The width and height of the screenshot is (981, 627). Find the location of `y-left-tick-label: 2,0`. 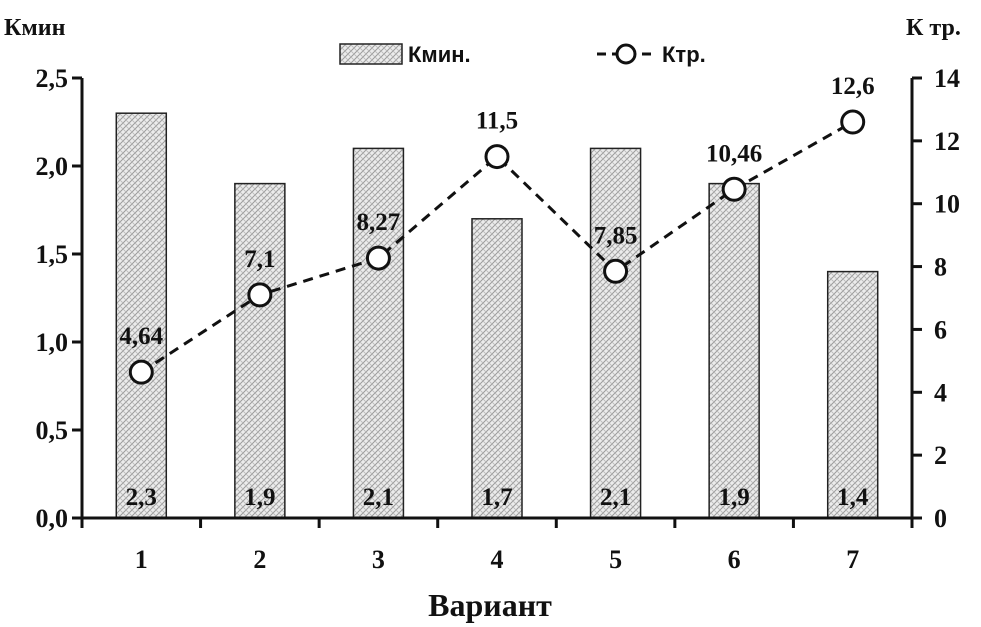

y-left-tick-label: 2,0 is located at coordinates (52, 166).